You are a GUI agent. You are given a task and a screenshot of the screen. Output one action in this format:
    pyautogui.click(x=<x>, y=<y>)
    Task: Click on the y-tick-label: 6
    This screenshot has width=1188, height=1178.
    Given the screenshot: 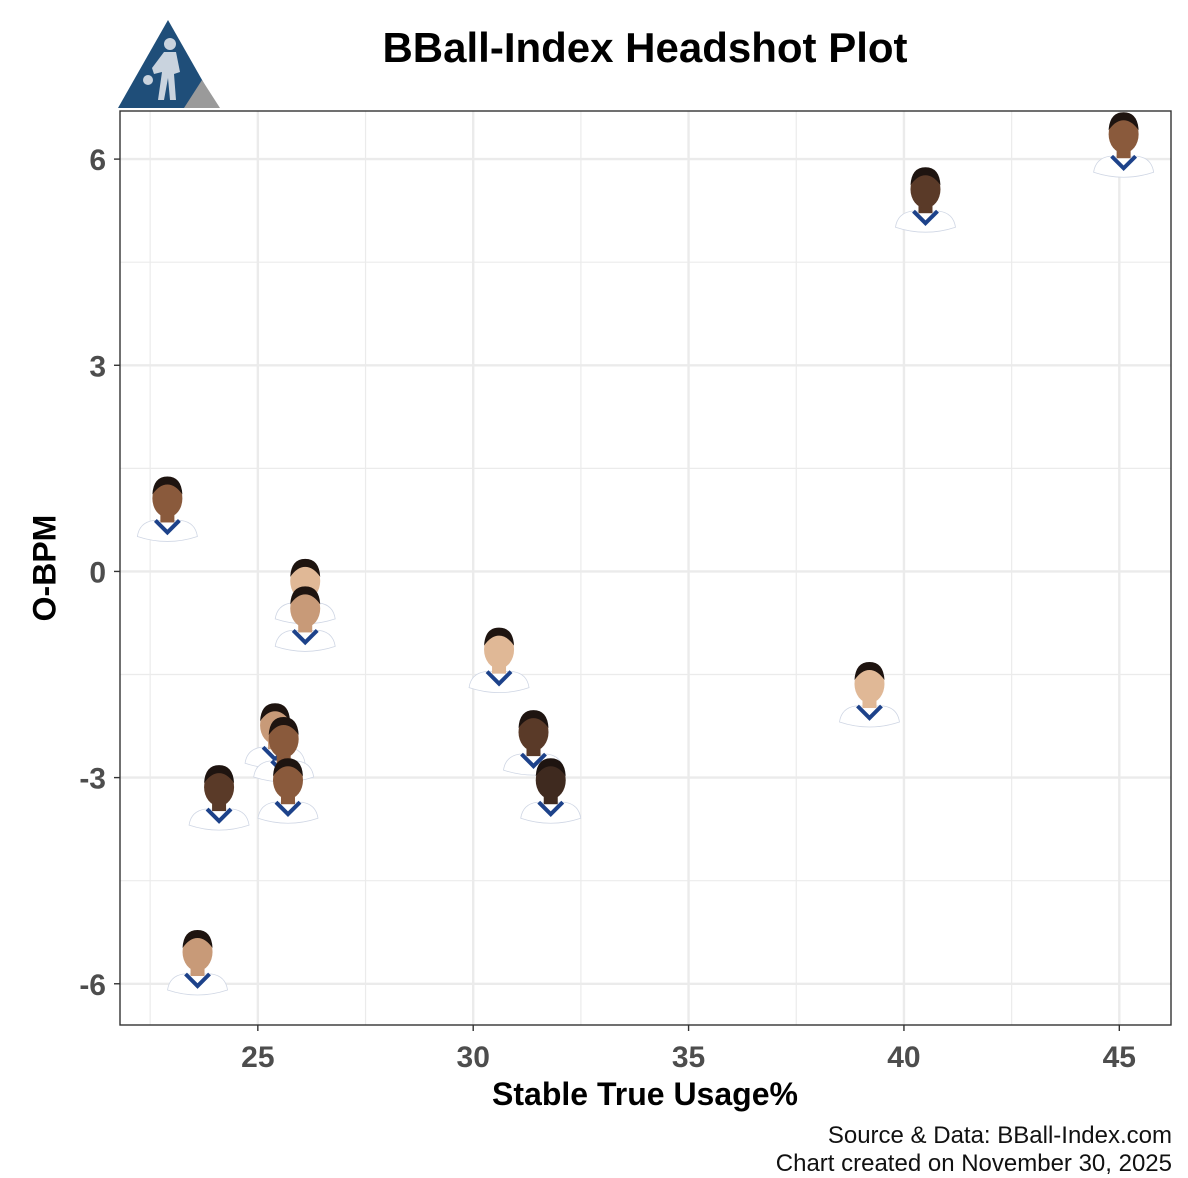 What is the action you would take?
    pyautogui.click(x=97, y=160)
    